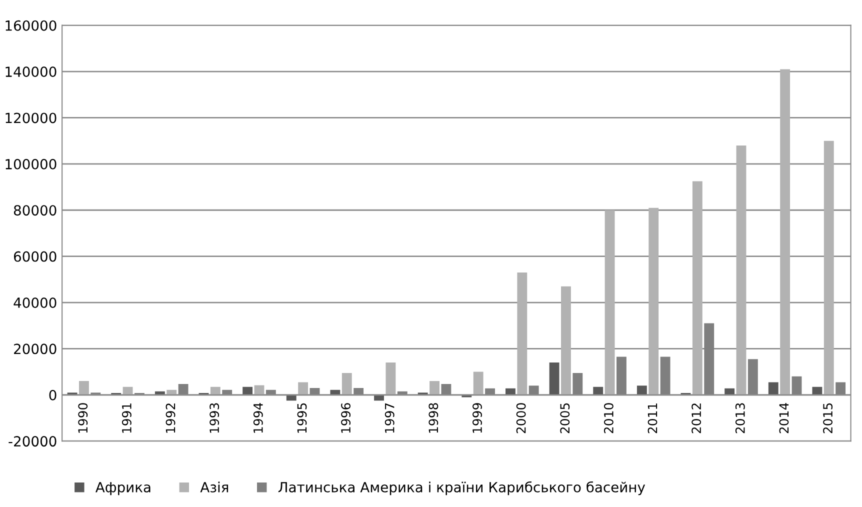 This screenshot has width=862, height=507. Describe the element at coordinates (31, 25) in the screenshot. I see `y-tick-label: 160000` at that location.